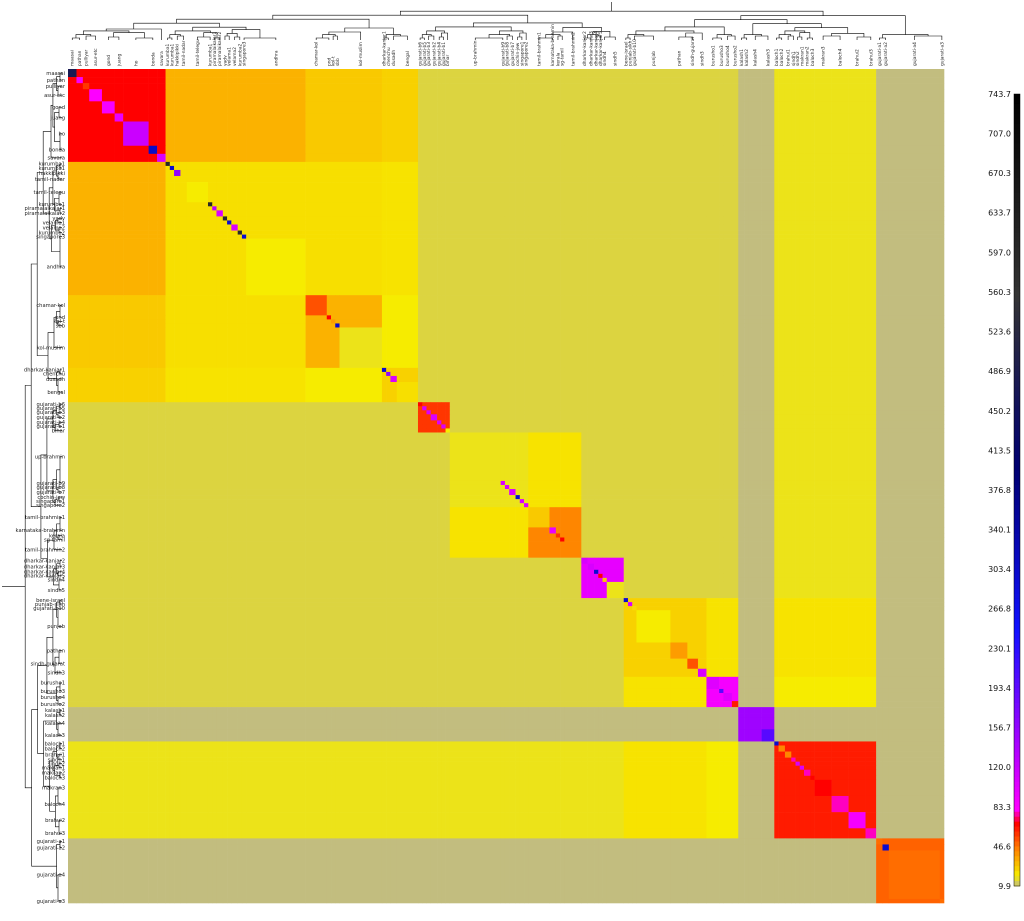 The height and width of the screenshot is (921, 1024). What do you see at coordinates (50, 180) in the screenshot?
I see `row-label: tamil-nadar` at bounding box center [50, 180].